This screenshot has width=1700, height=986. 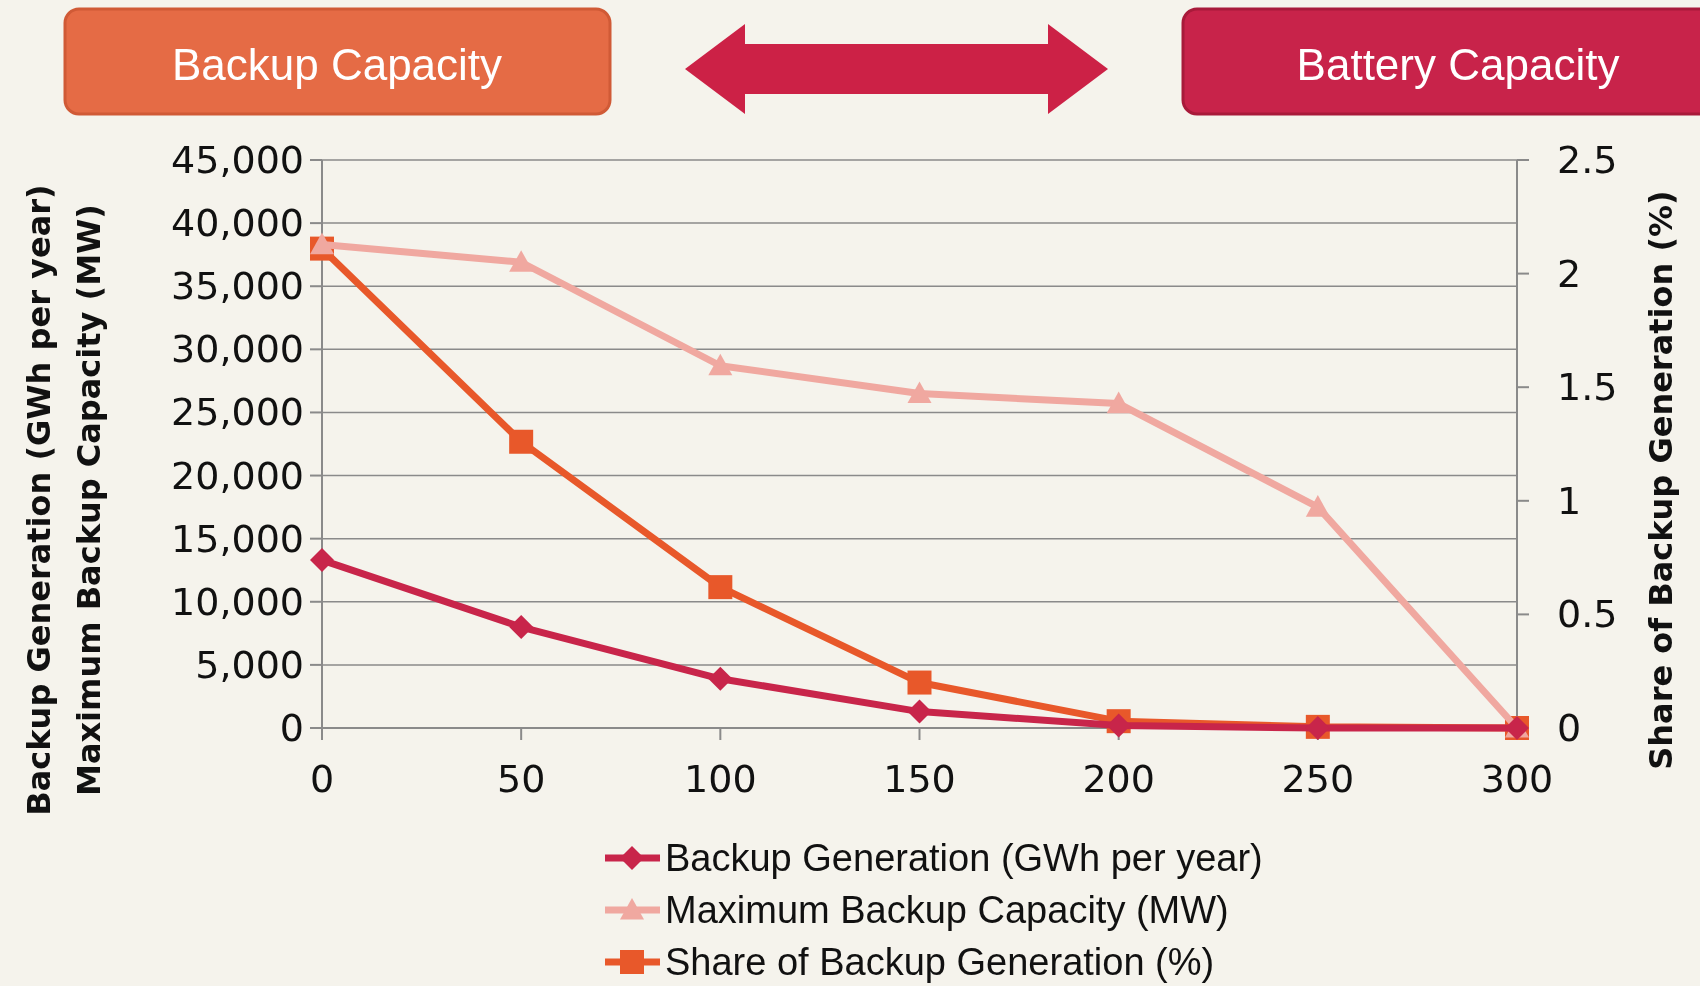 What do you see at coordinates (337, 64) in the screenshot?
I see `text: Backup Capacity` at bounding box center [337, 64].